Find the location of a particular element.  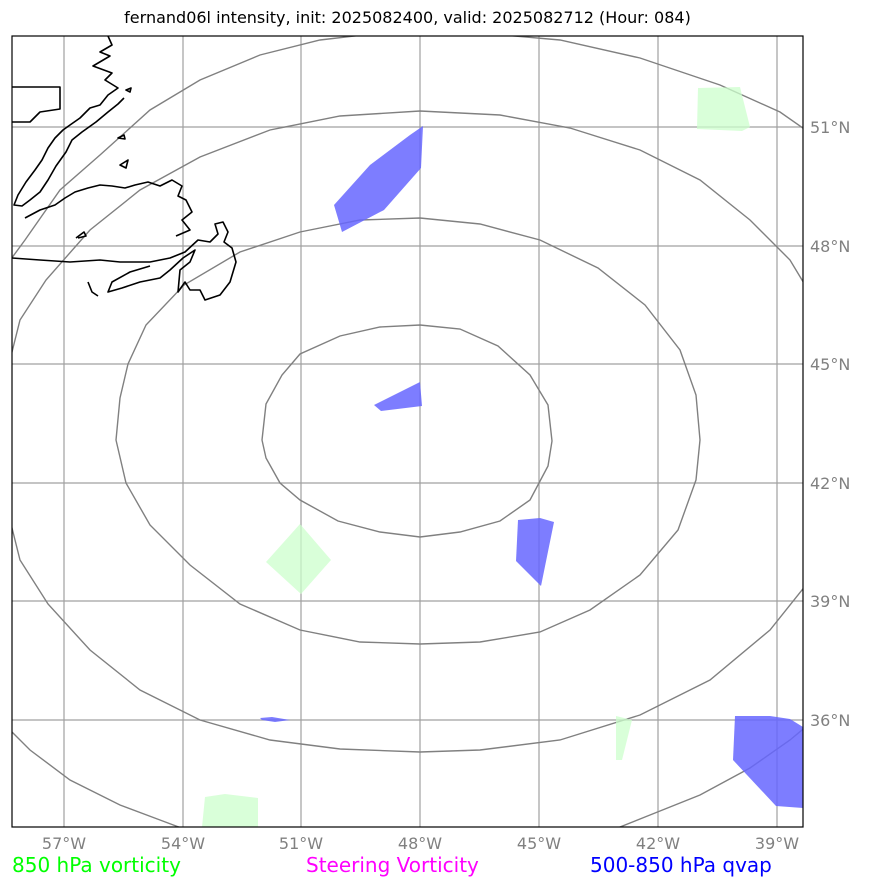

lat-tick-label: 51°N is located at coordinates (830, 127).